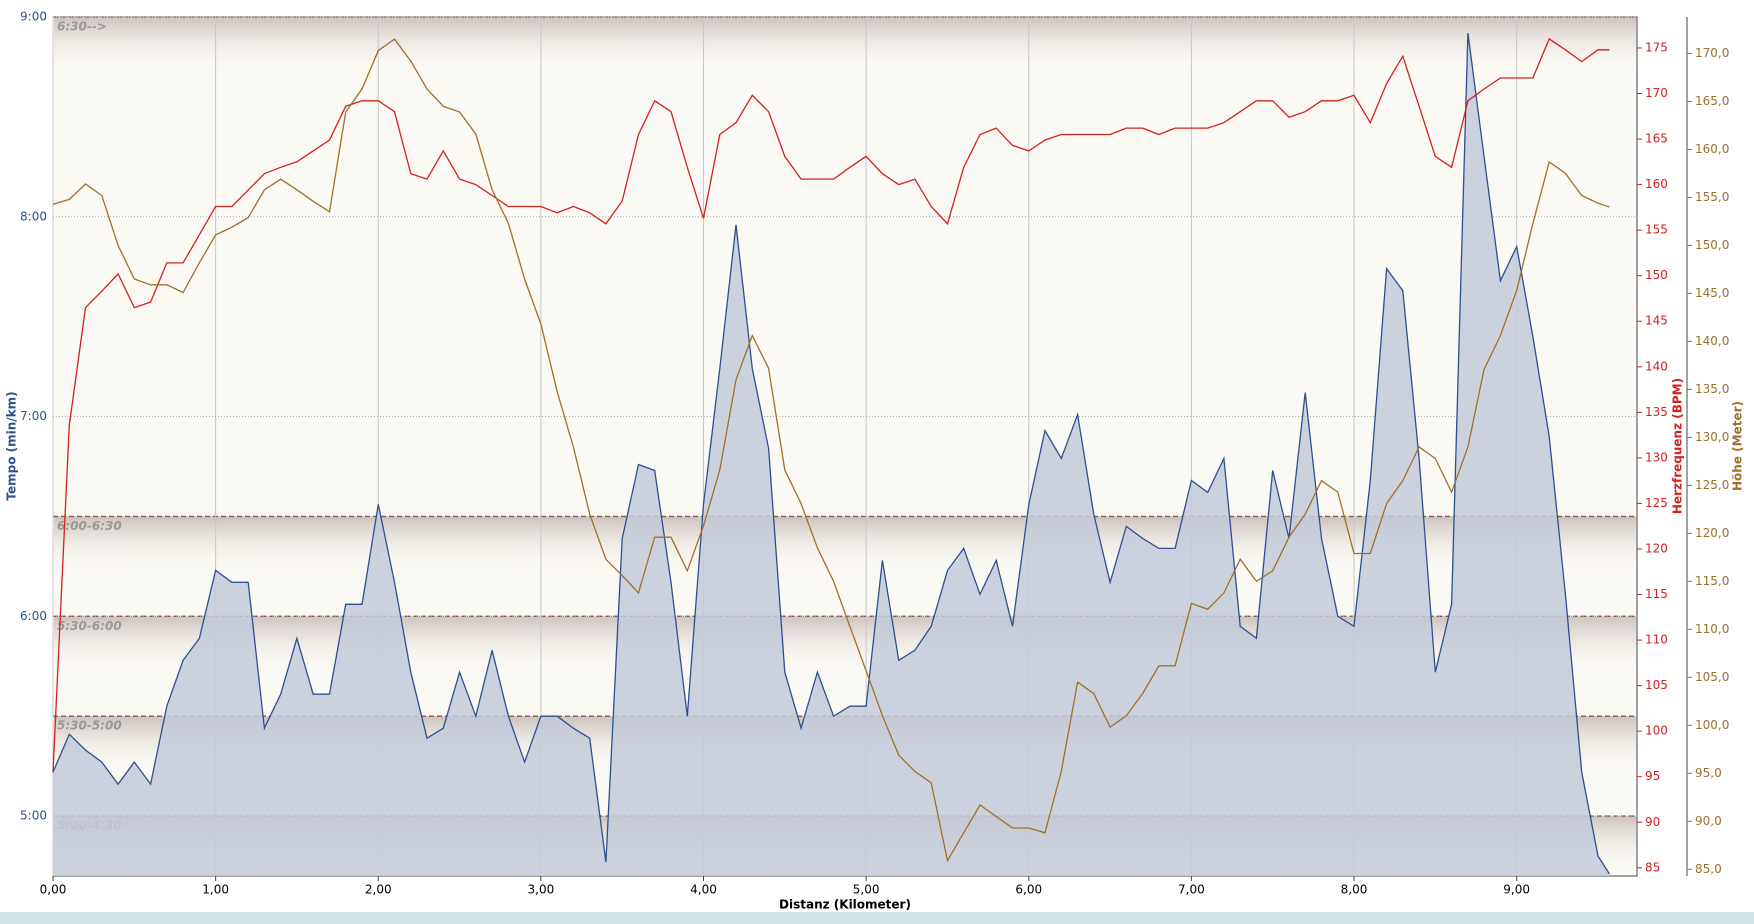  Describe the element at coordinates (1712, 725) in the screenshot. I see `y3-tick-label: 100,0` at that location.